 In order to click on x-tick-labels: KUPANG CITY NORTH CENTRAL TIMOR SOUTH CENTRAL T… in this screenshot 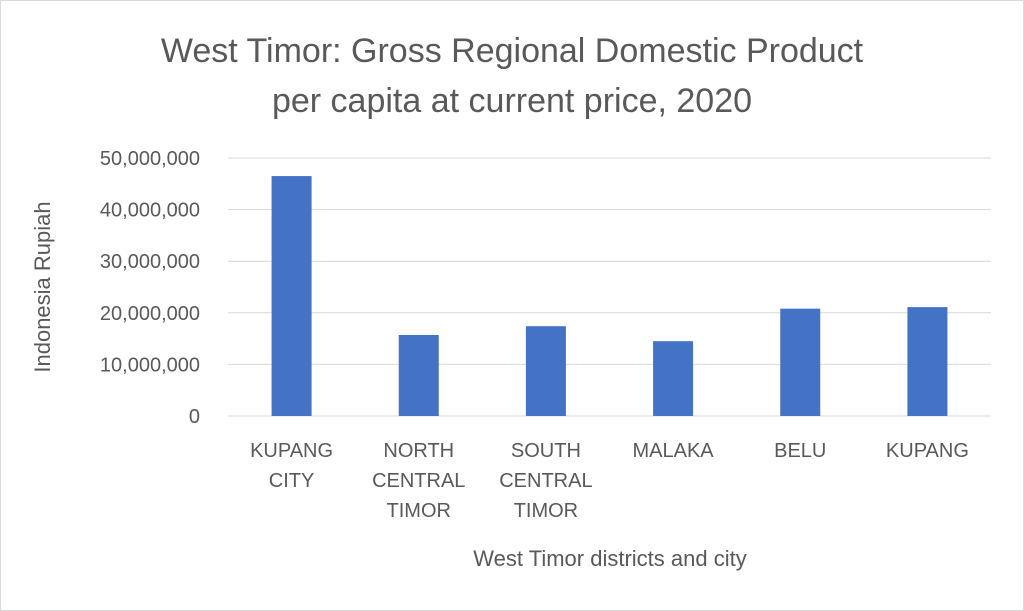, I will do `click(609, 481)`.